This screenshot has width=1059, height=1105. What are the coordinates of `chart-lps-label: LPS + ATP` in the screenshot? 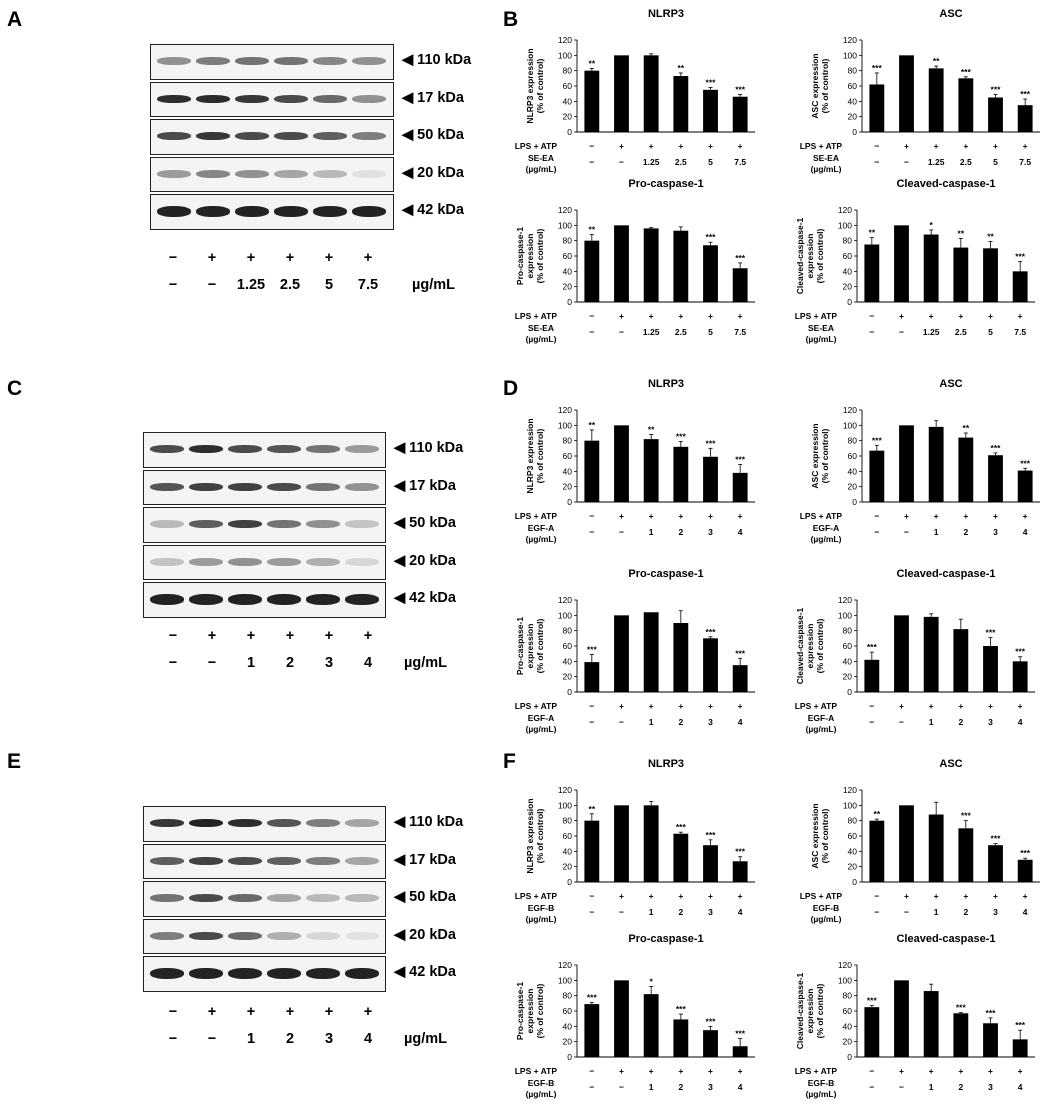 It's located at (536, 1071).